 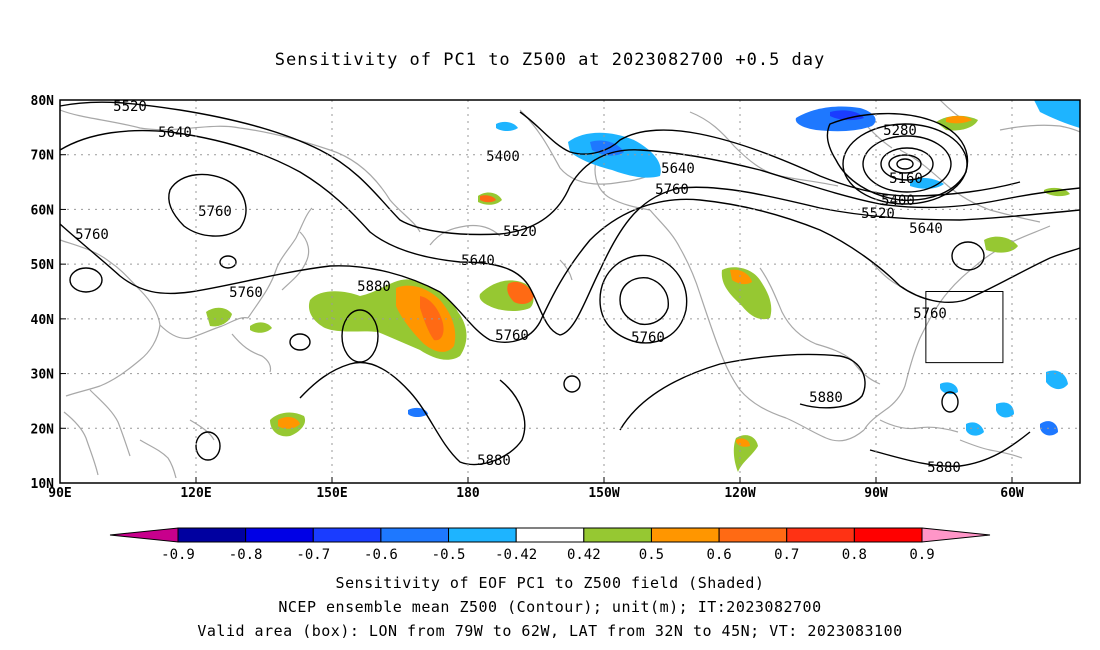 What do you see at coordinates (644, 301) in the screenshot?
I see `contour-5760-inner` at bounding box center [644, 301].